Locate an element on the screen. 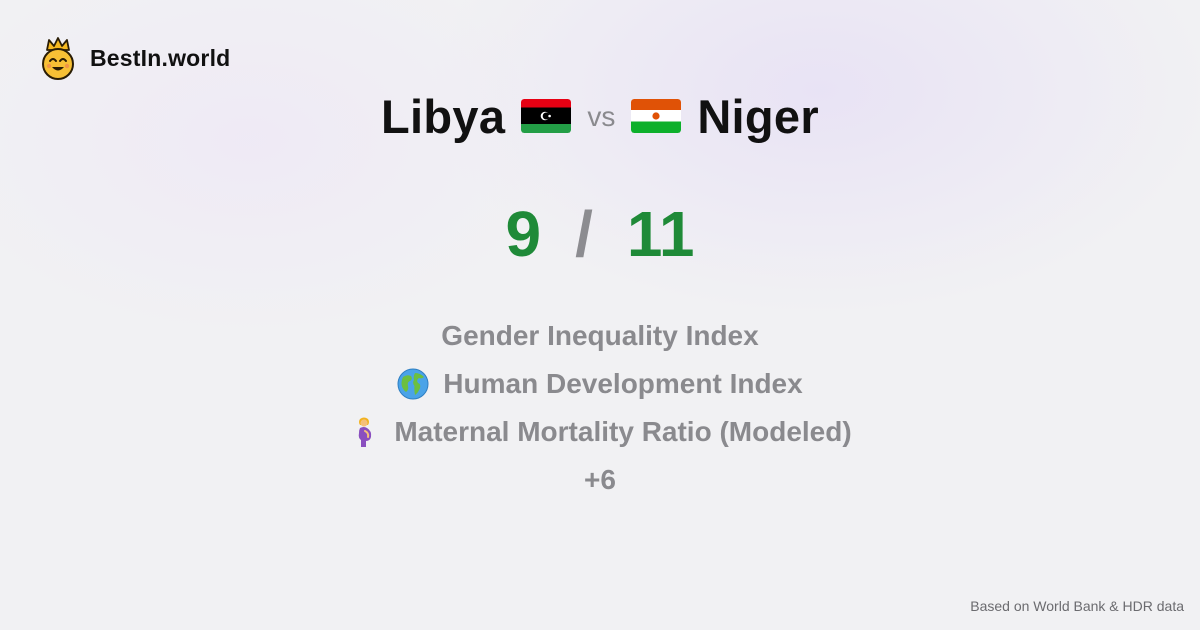  vs-label: vs is located at coordinates (601, 116).